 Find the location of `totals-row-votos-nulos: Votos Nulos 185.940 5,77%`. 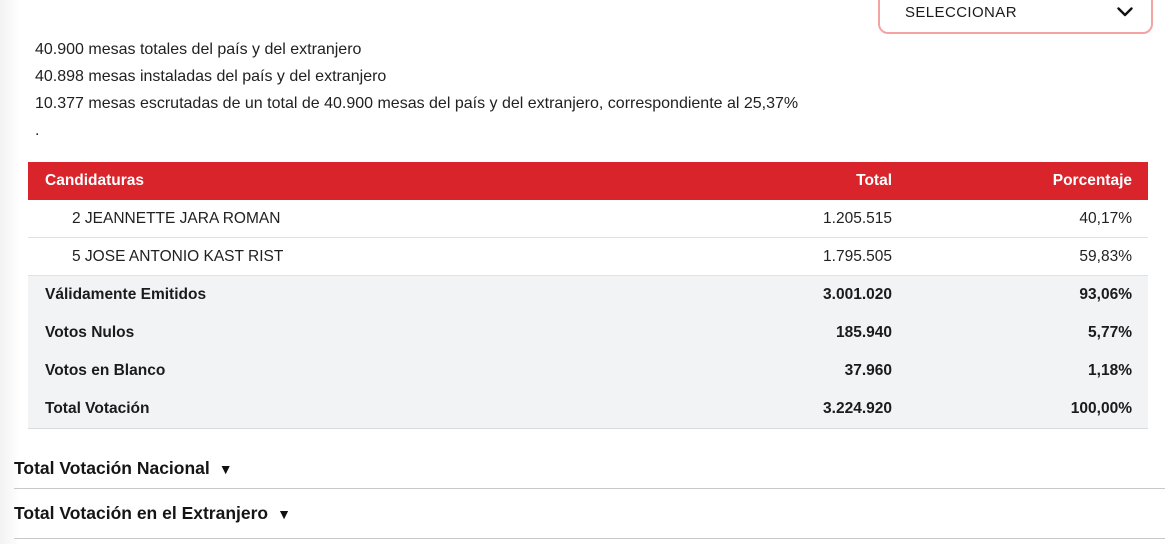

totals-row-votos-nulos: Votos Nulos 185.940 5,77% is located at coordinates (588, 333).